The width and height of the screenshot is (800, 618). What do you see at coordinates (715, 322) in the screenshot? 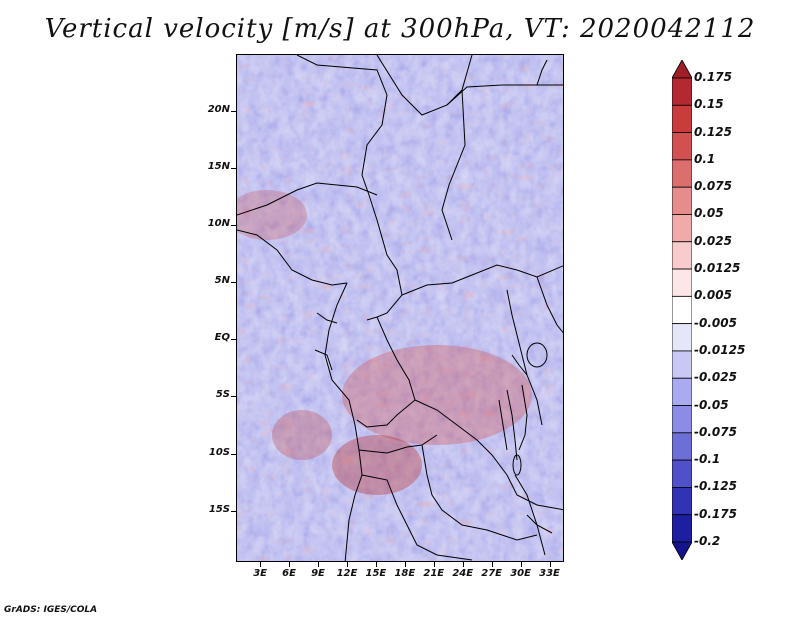
I see `colorbar-label: -0.005` at bounding box center [715, 322].